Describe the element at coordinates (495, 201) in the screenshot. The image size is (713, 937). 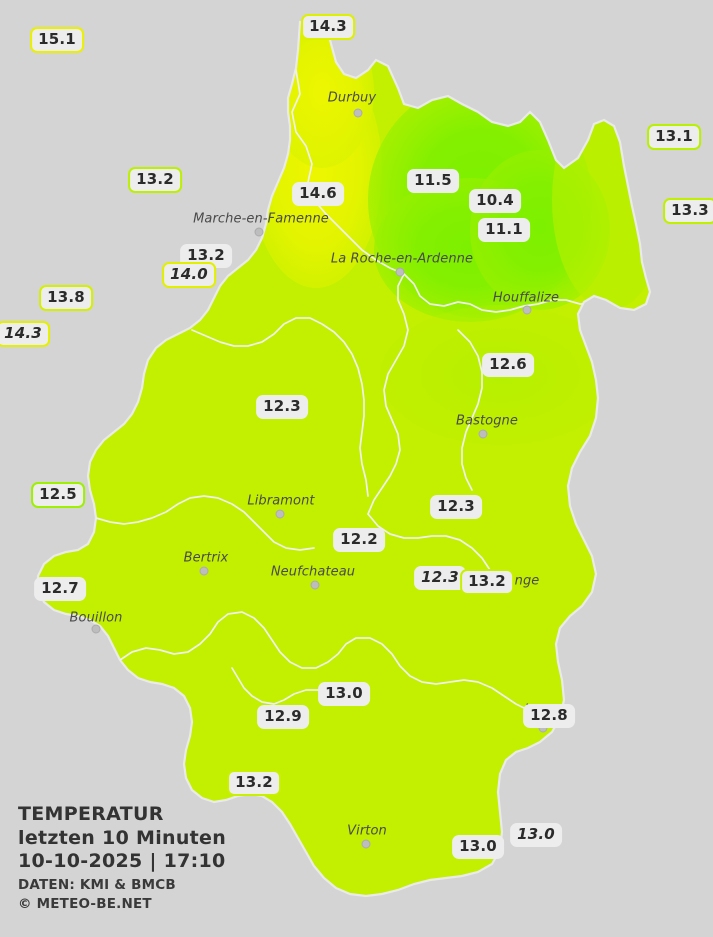
I see `temperature-badge: 10.4` at that location.